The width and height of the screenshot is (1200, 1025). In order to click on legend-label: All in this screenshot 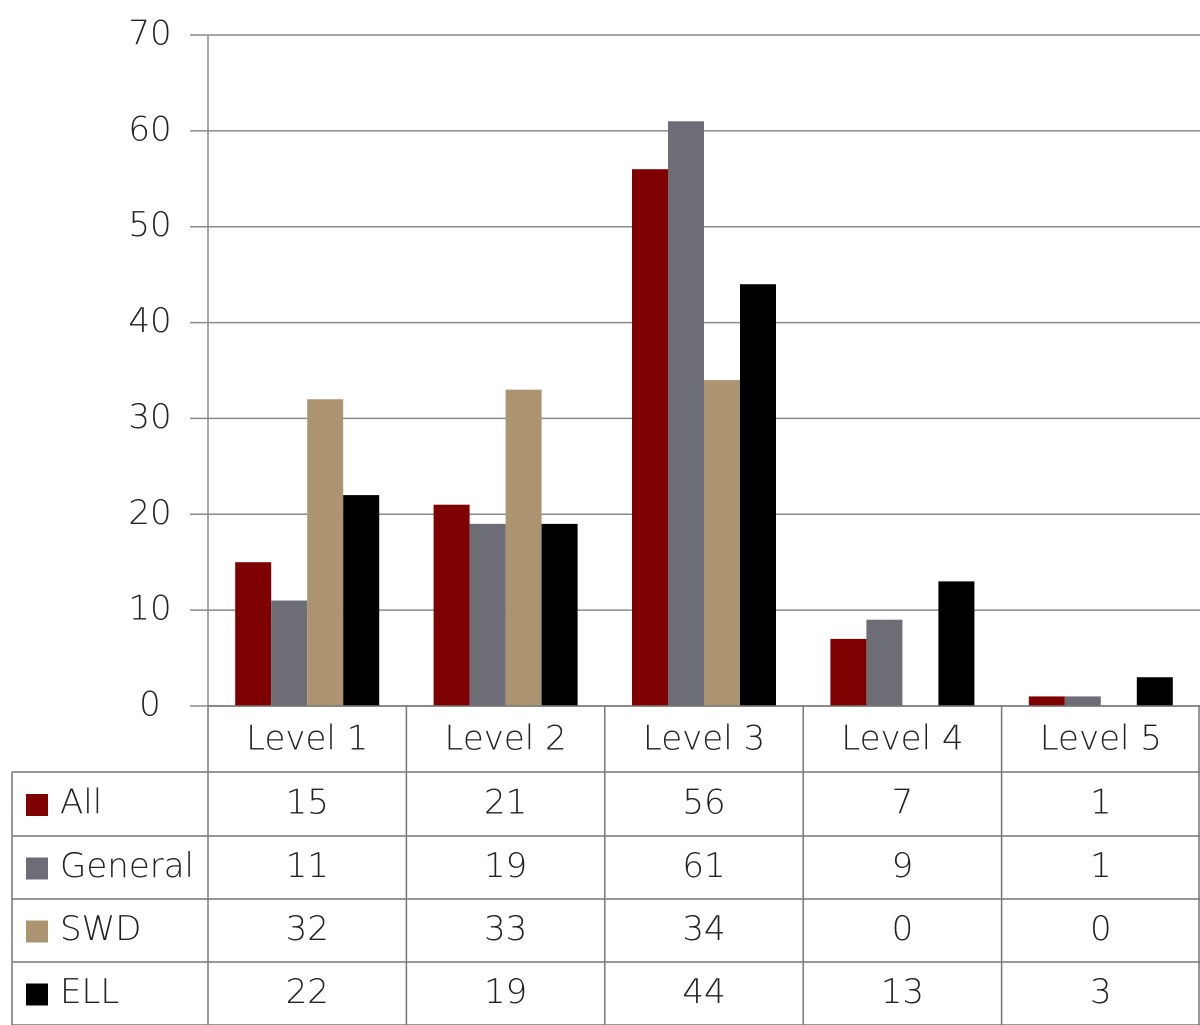, I will do `click(81, 803)`.